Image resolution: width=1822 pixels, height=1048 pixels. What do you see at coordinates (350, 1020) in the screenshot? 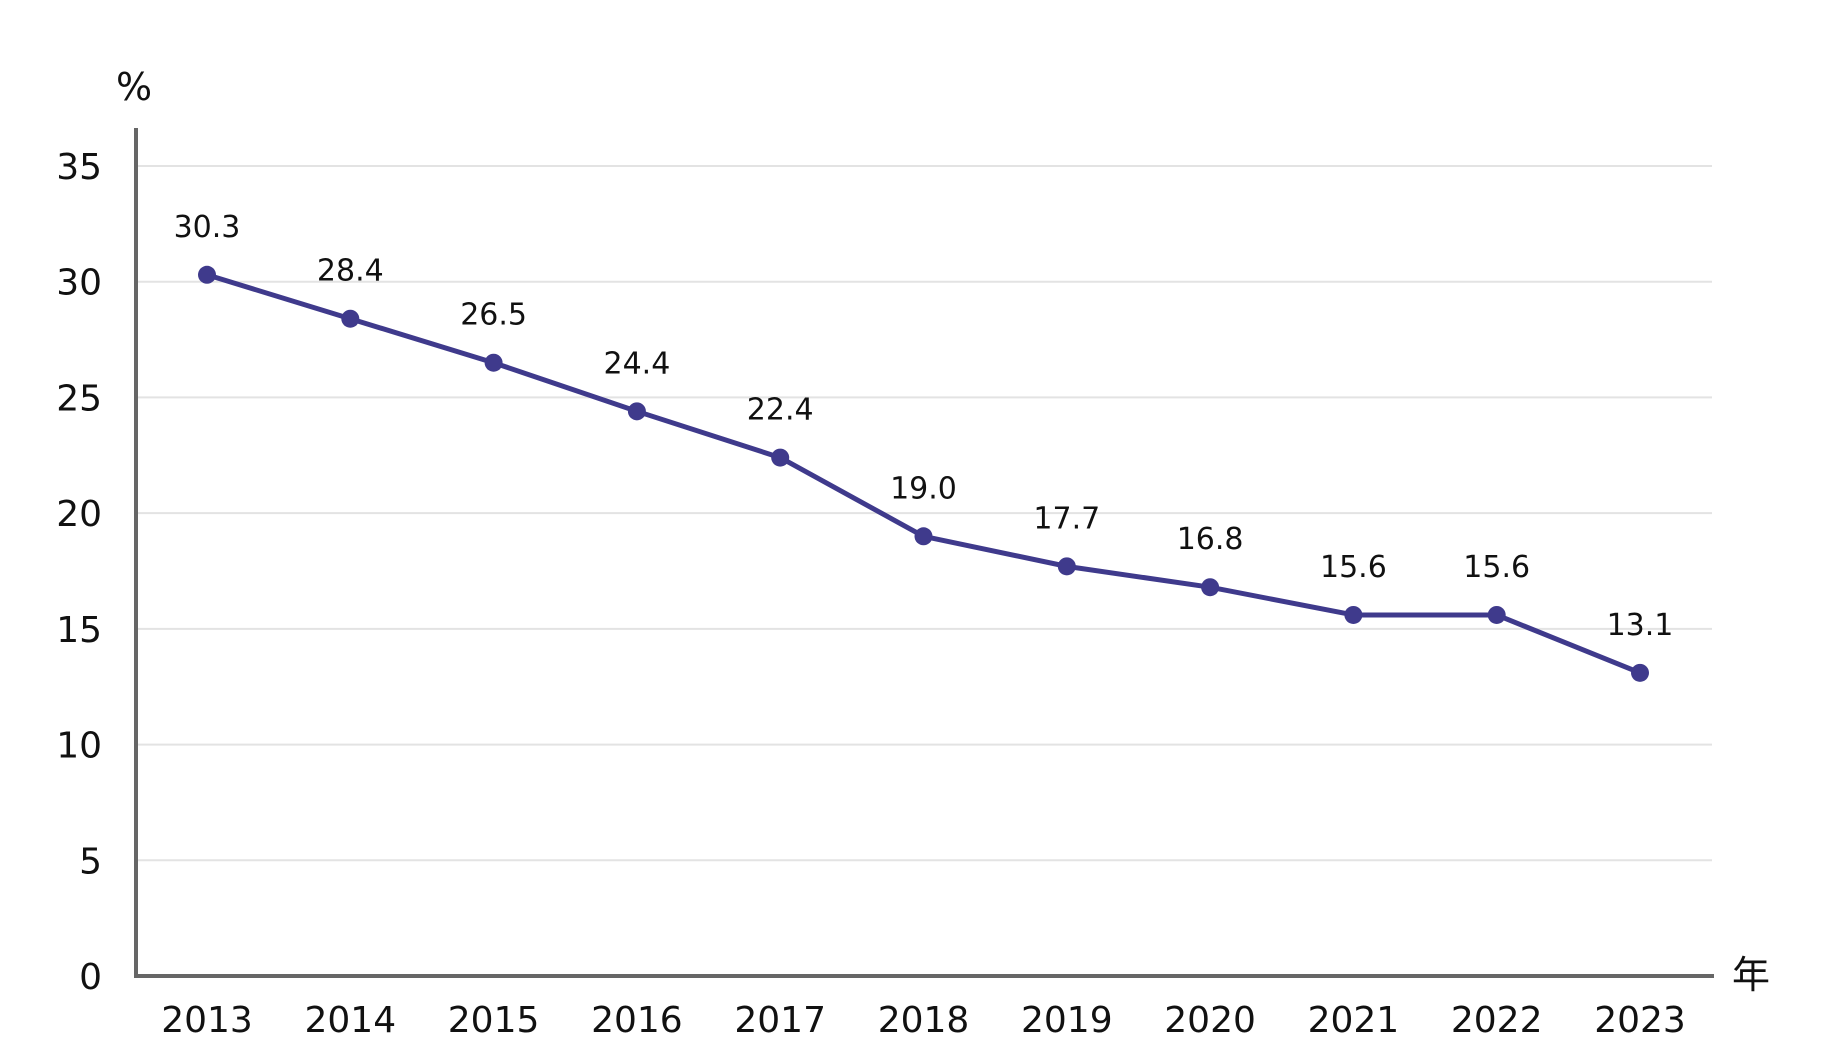
I see `x-tick-label: 2014` at bounding box center [350, 1020].